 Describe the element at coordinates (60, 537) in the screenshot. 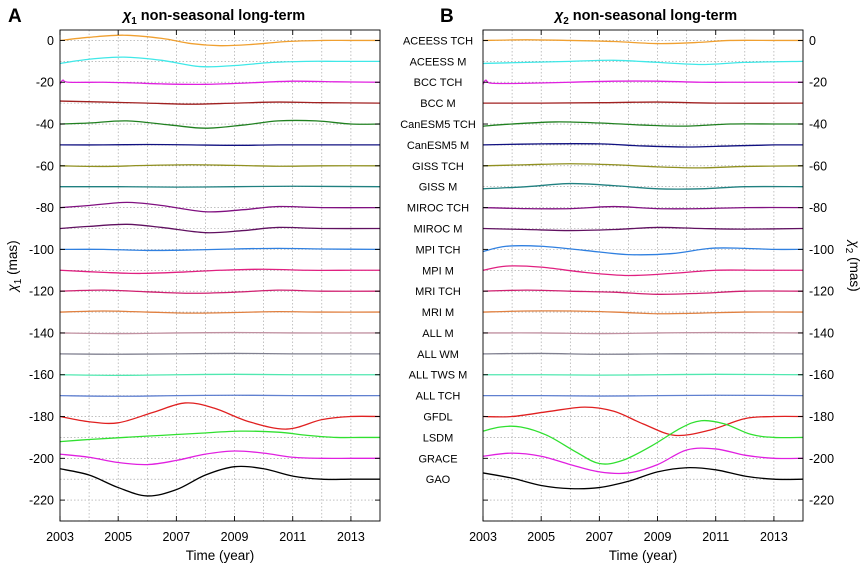

I see `panel-a-x-tick-label: 2003` at that location.